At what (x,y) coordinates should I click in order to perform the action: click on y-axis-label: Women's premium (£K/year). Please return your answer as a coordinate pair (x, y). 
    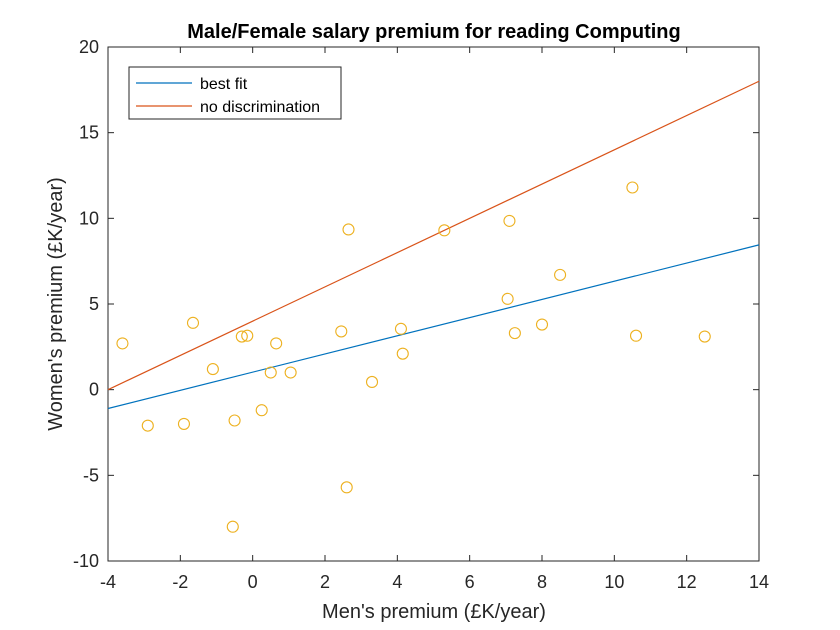
    Looking at the image, I should click on (56, 304).